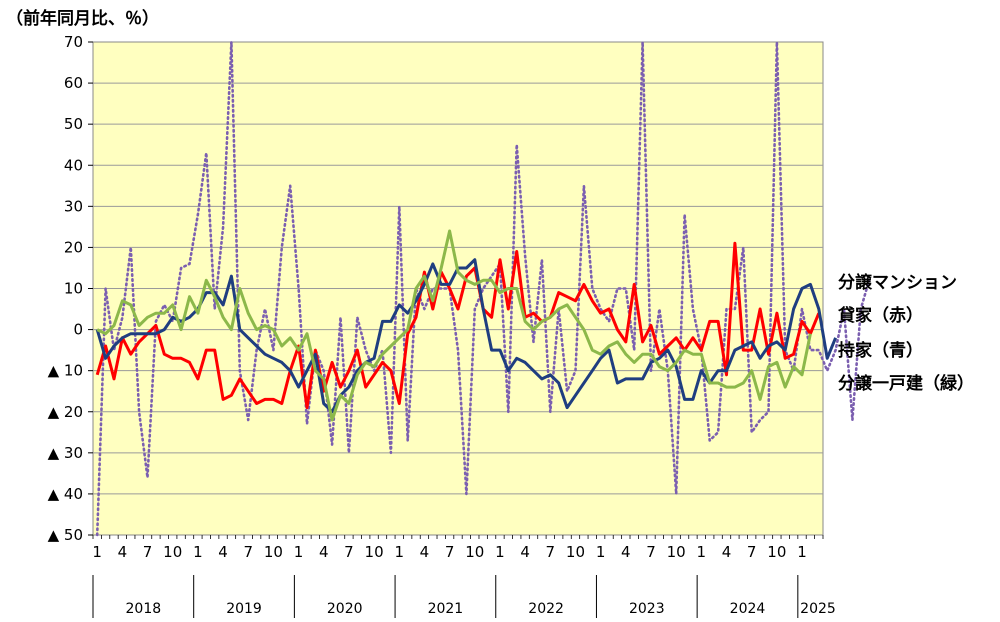 Image resolution: width=1000 pixels, height=622 pixels. What do you see at coordinates (73, 42) in the screenshot?
I see `y-tick-label: 70` at bounding box center [73, 42].